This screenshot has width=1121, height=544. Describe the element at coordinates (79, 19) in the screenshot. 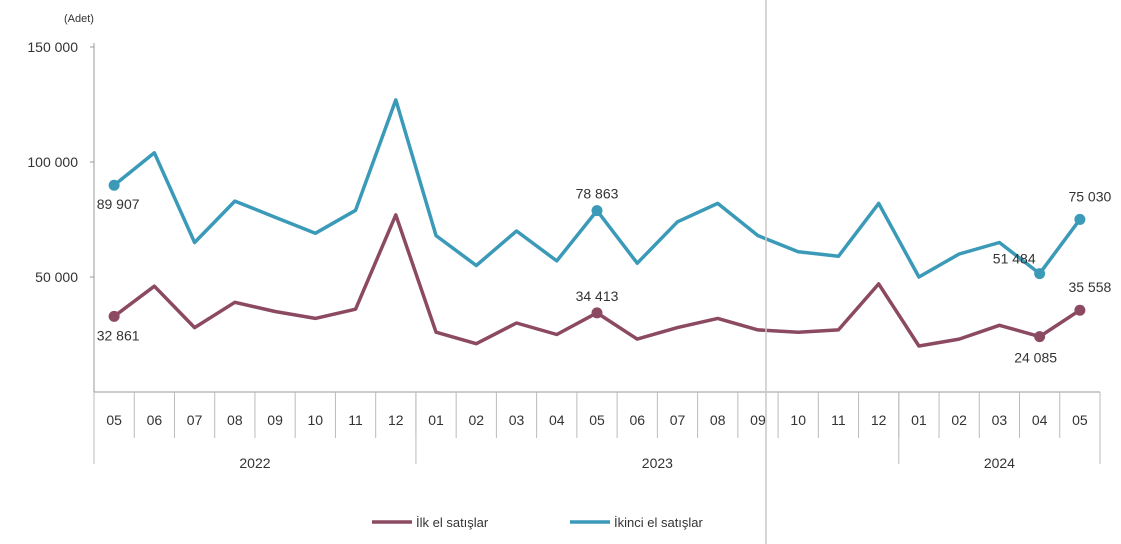

I see `y-unit-label: (Adet)` at that location.